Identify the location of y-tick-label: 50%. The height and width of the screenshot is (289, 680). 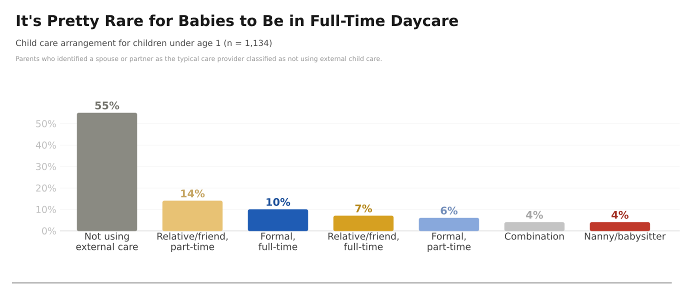
(46, 124).